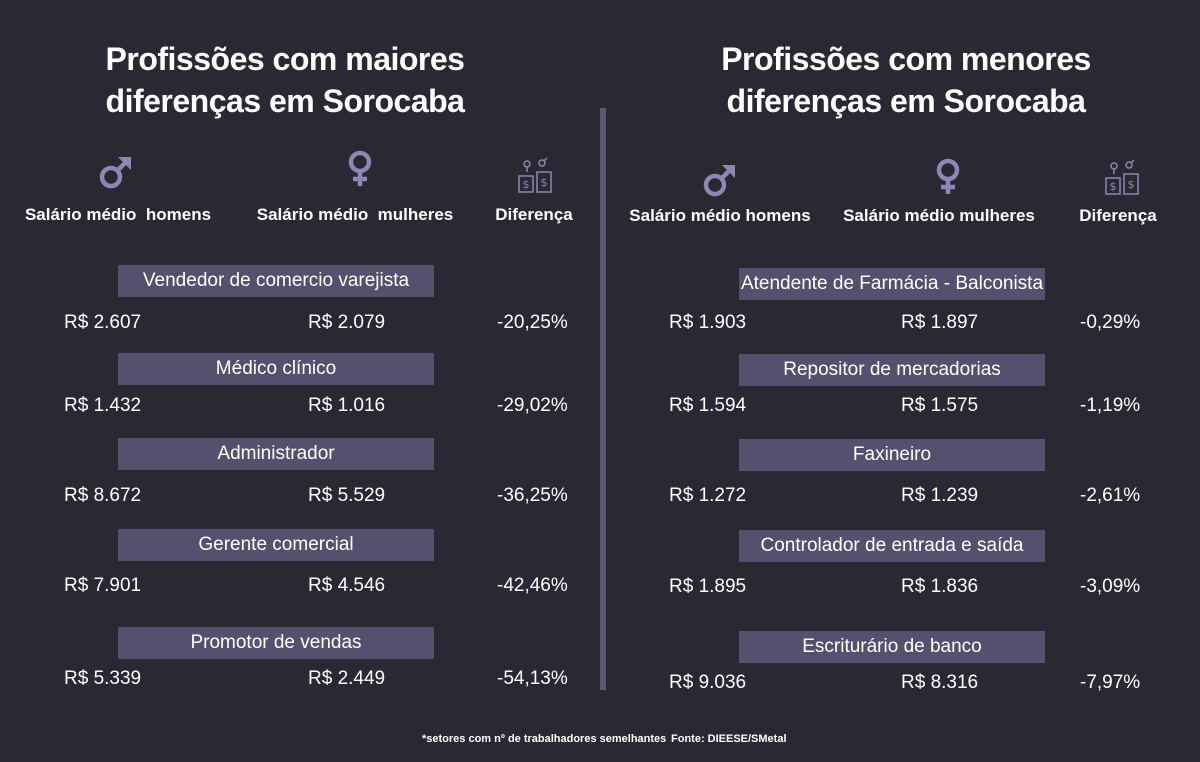  What do you see at coordinates (708, 586) in the screenshot?
I see `salary-men: R$ 1.895` at bounding box center [708, 586].